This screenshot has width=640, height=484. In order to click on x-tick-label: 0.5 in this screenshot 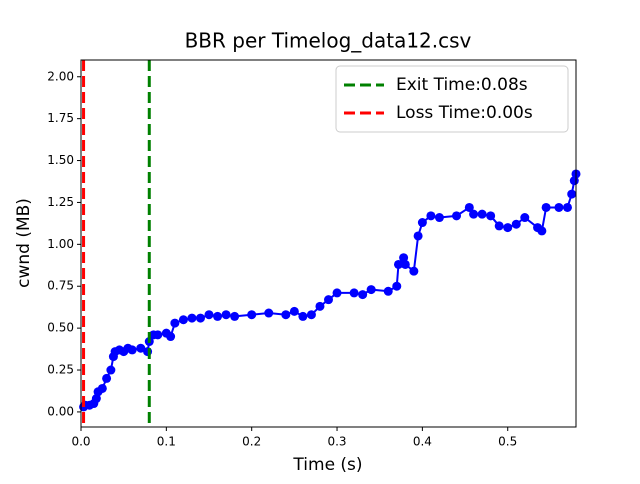, I will do `click(507, 442)`.